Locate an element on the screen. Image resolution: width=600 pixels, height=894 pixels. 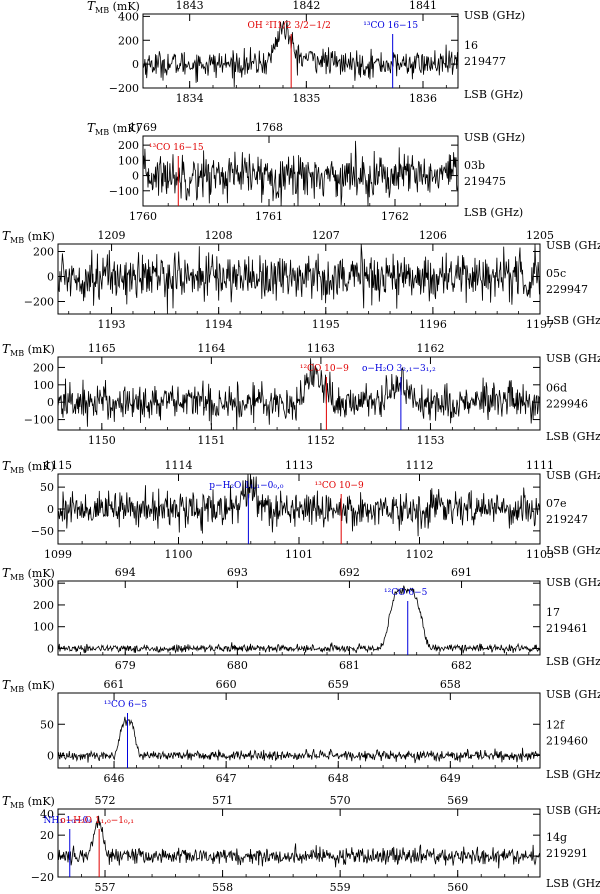
y-tick-label: 20 is located at coordinates (47, 835).